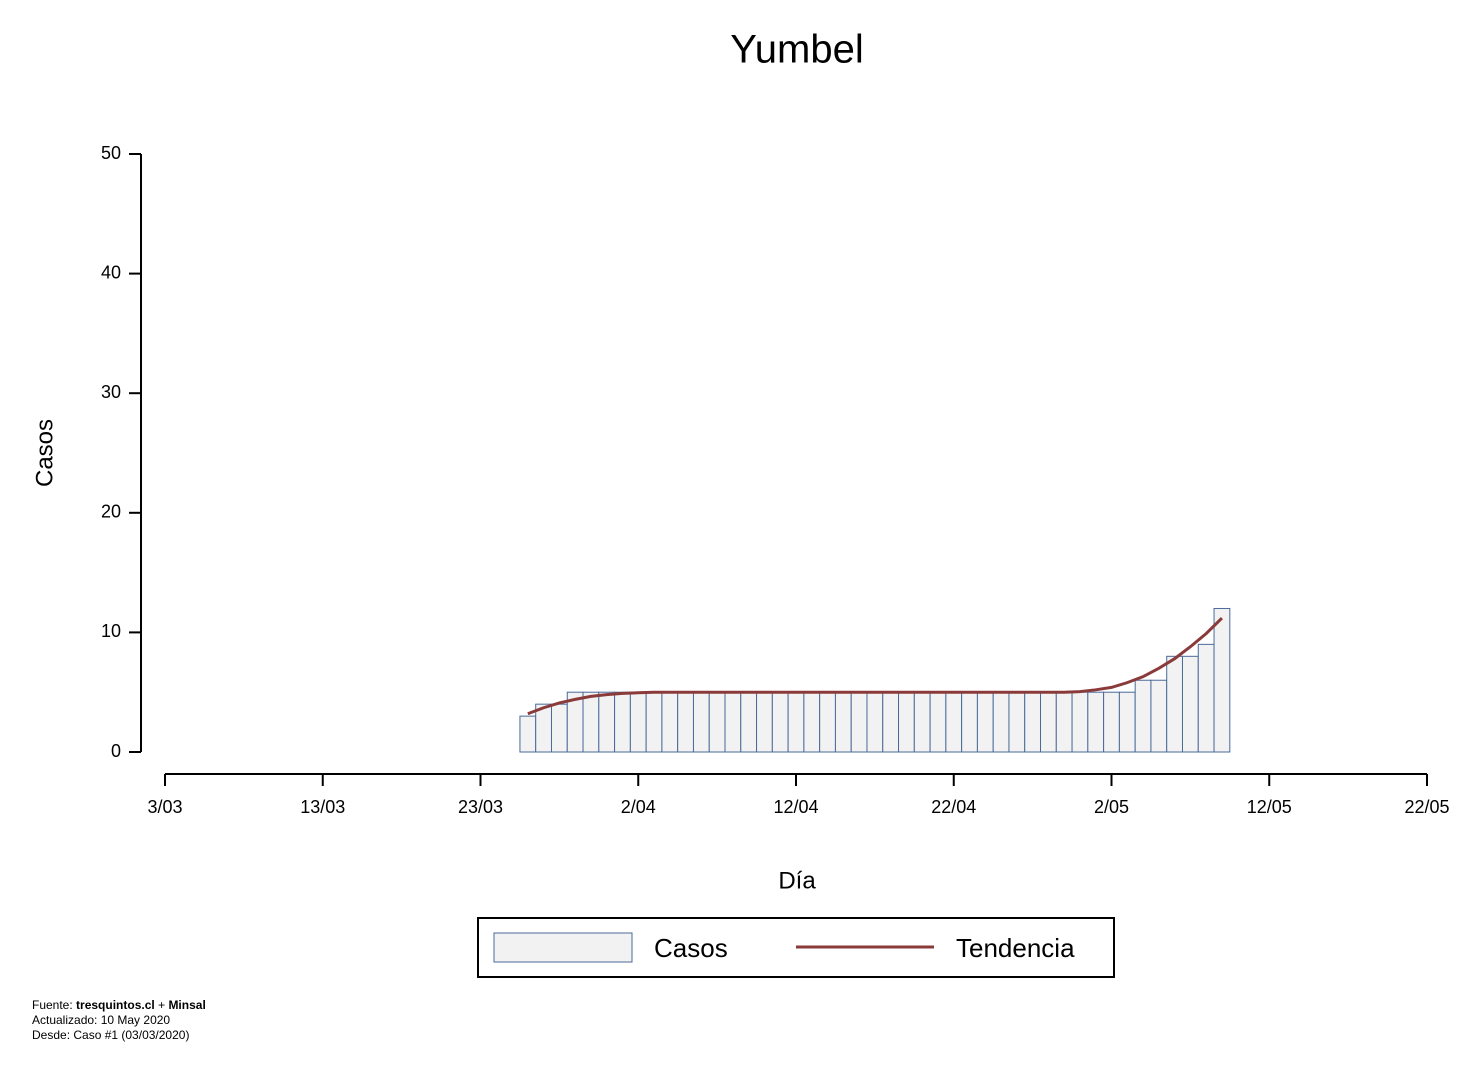 Image resolution: width=1476 pixels, height=1074 pixels. I want to click on x-tick-label: 22/04, so click(953, 807).